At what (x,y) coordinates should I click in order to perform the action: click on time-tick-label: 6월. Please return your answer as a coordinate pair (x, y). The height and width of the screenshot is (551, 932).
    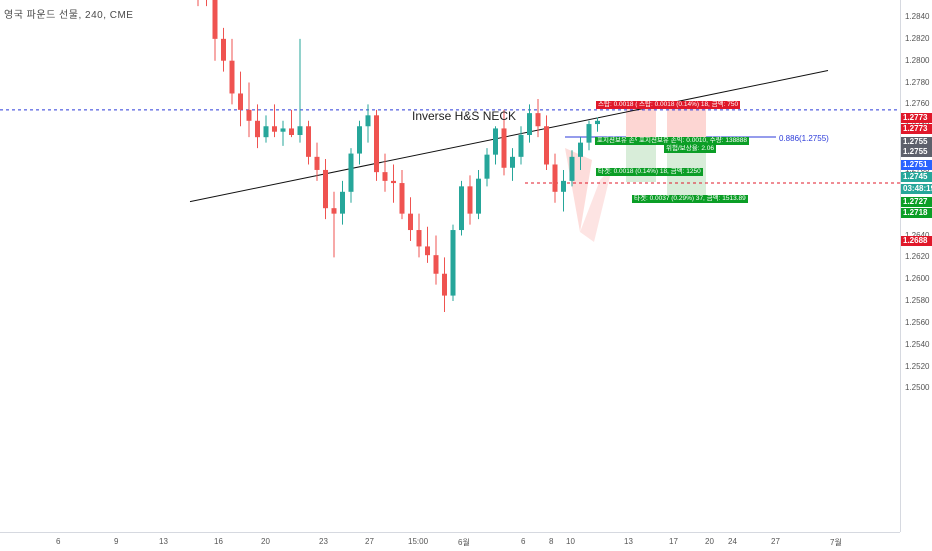
    Looking at the image, I should click on (464, 542).